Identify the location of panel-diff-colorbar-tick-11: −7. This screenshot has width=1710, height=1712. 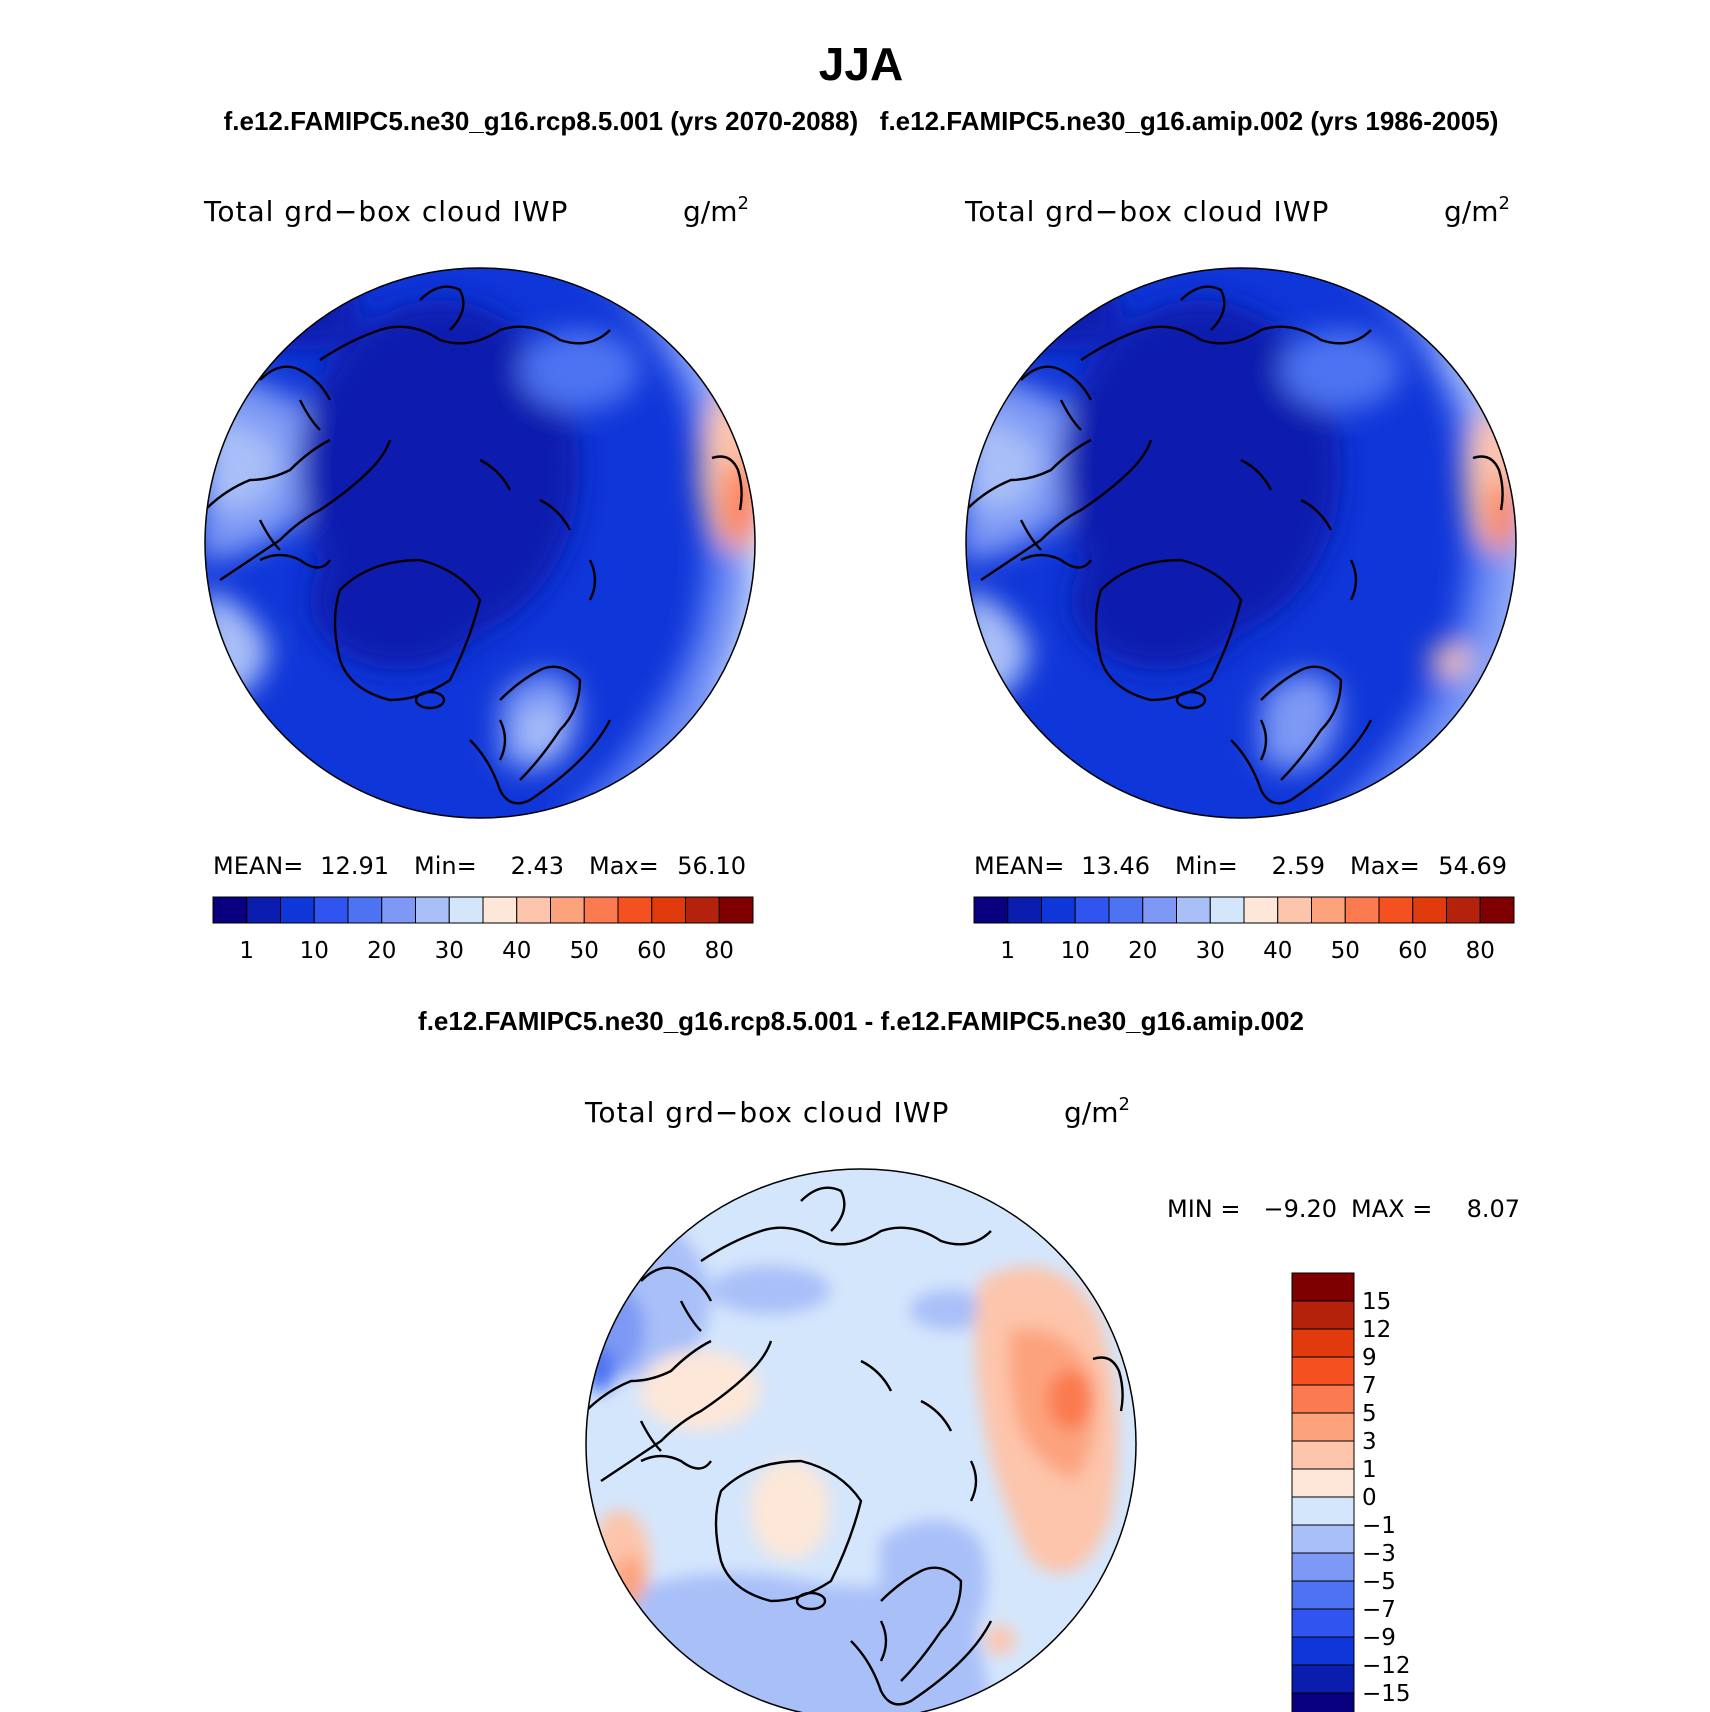
(1379, 1610).